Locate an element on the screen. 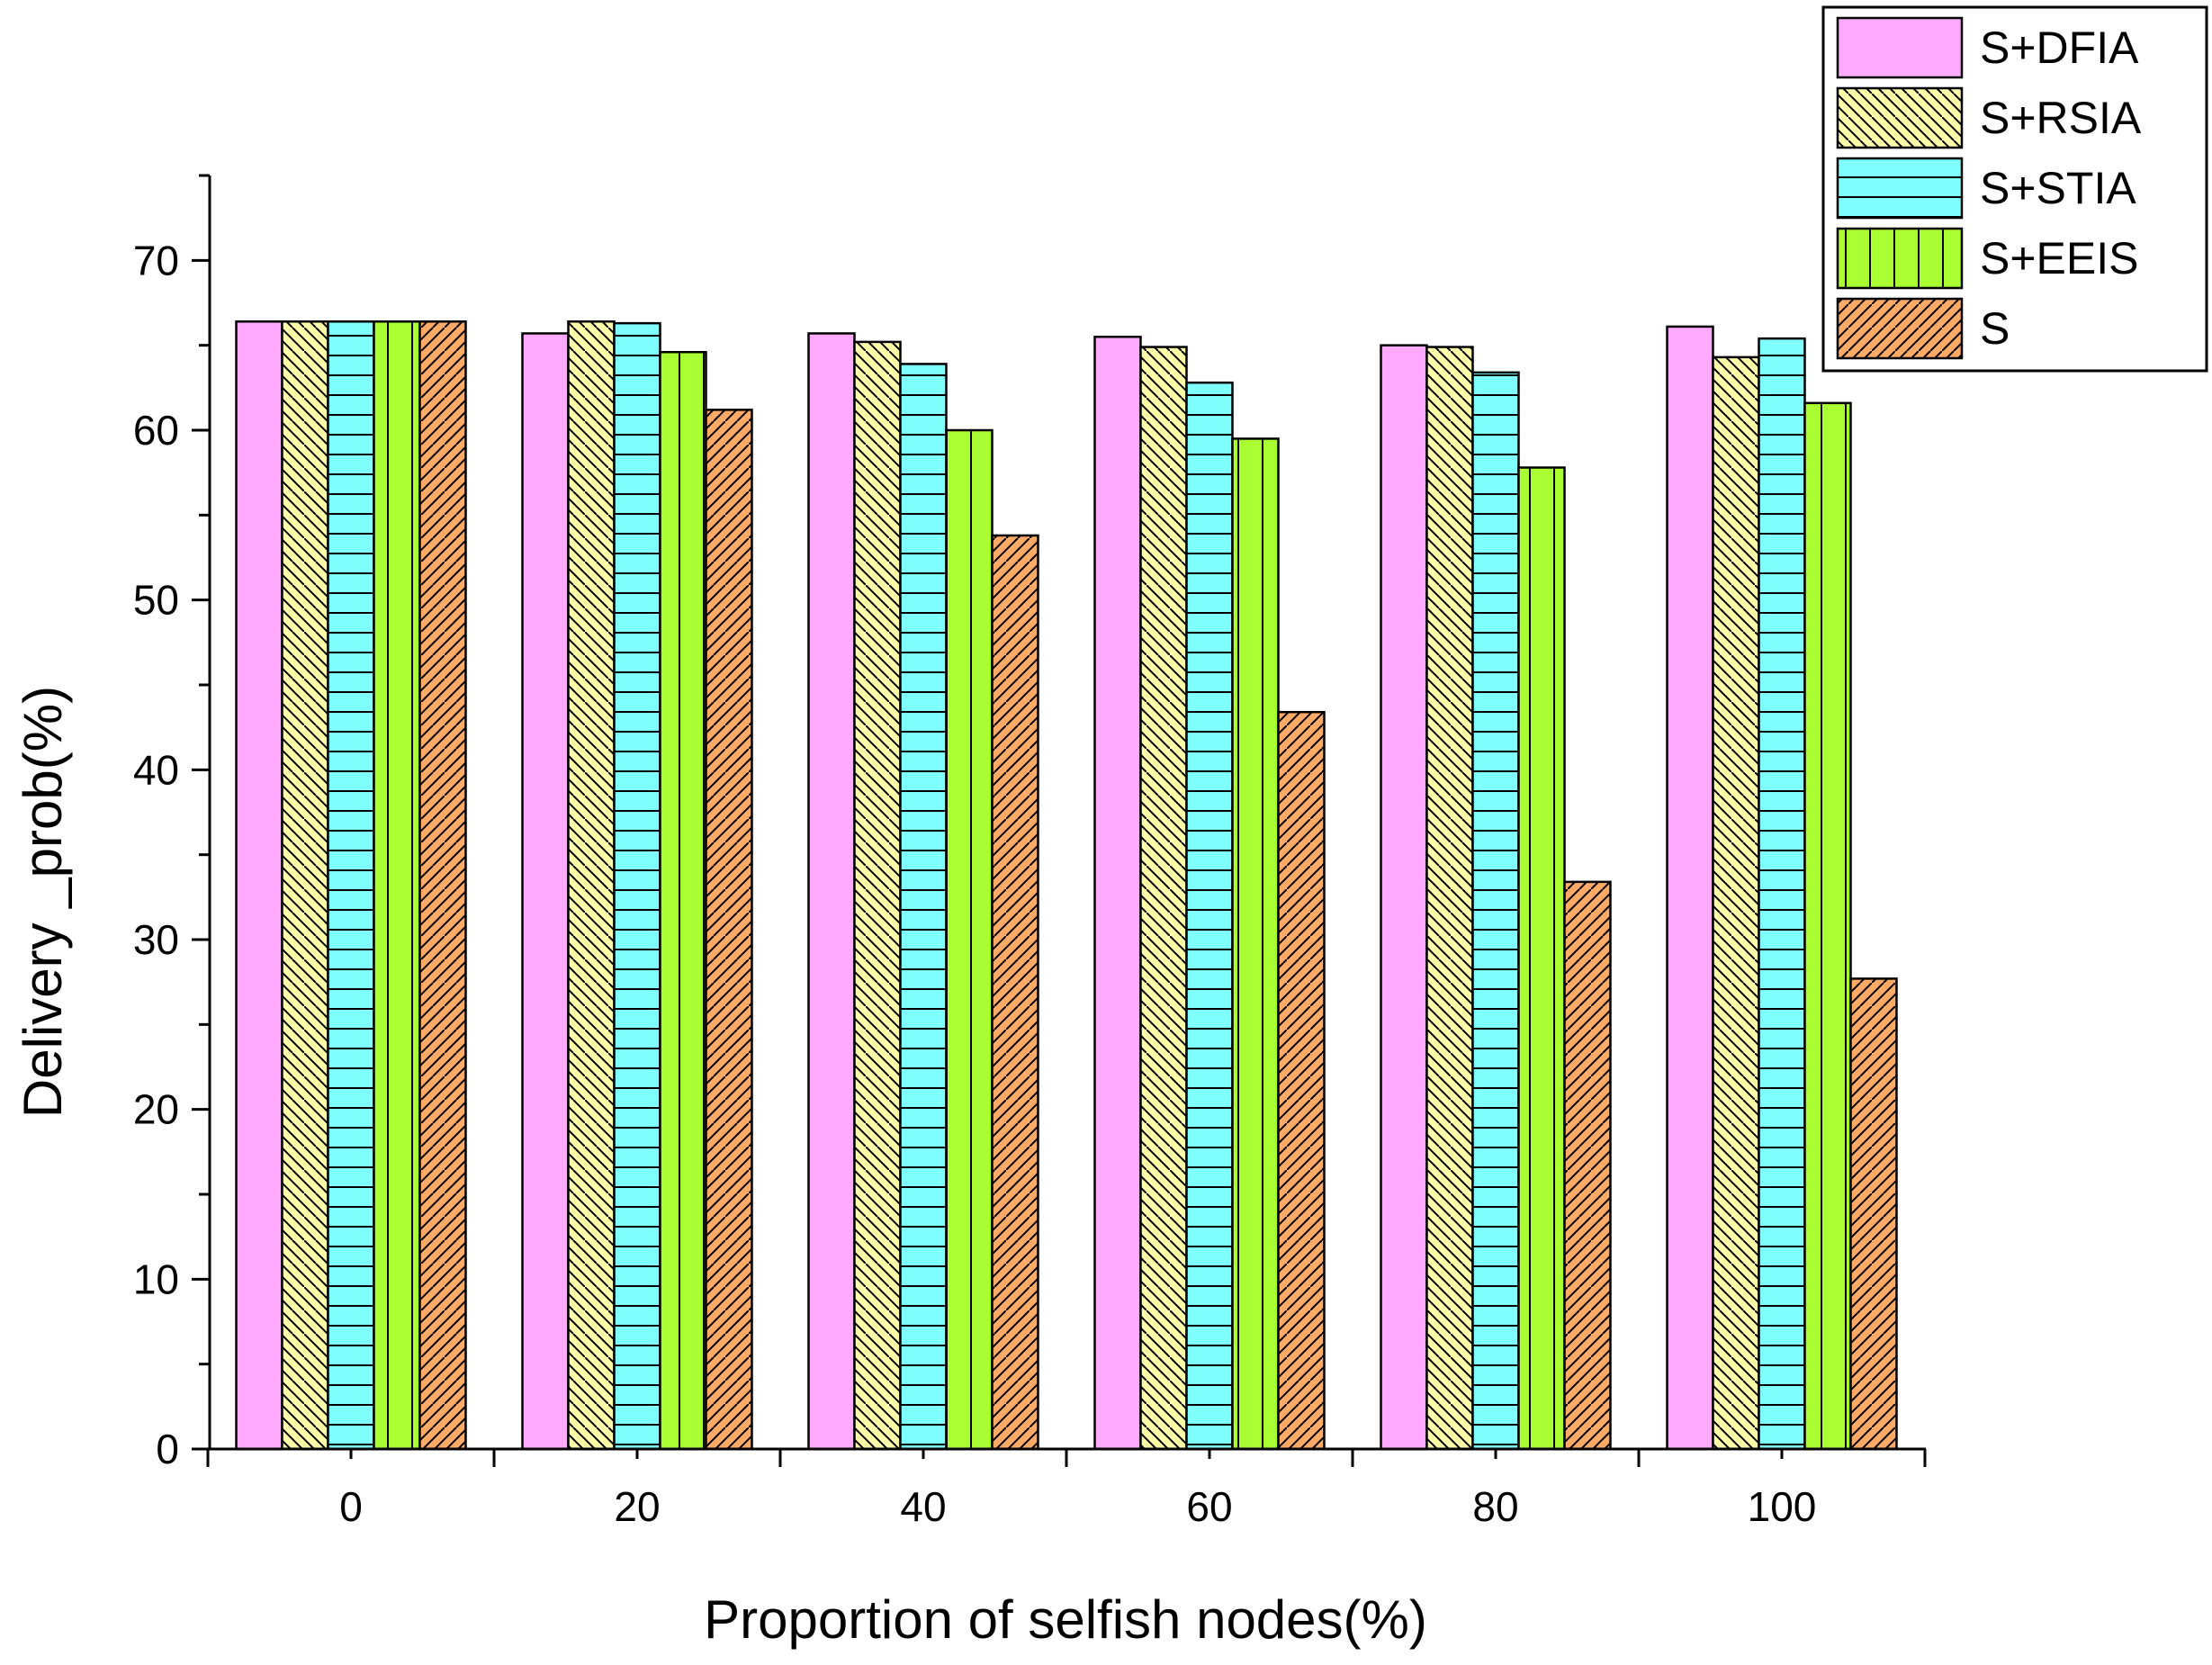 Image resolution: width=2212 pixels, height=1665 pixels. y-axis-title: Delivery _prob(%) is located at coordinates (43, 902).